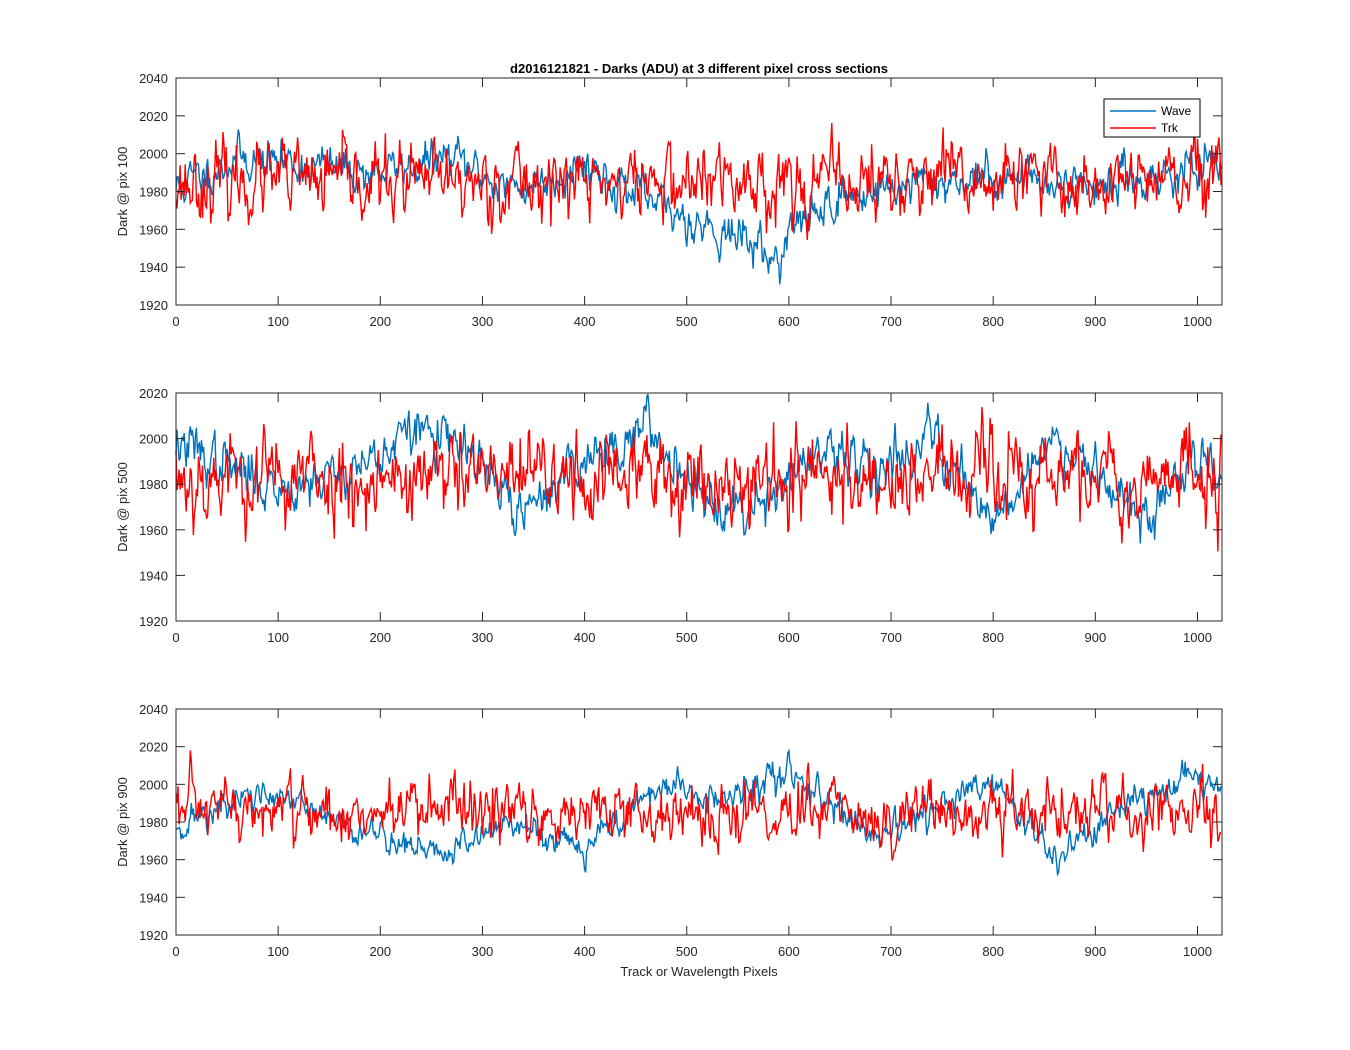 Image resolution: width=1350 pixels, height=1050 pixels. I want to click on legend: Wave Trk, so click(1152, 118).